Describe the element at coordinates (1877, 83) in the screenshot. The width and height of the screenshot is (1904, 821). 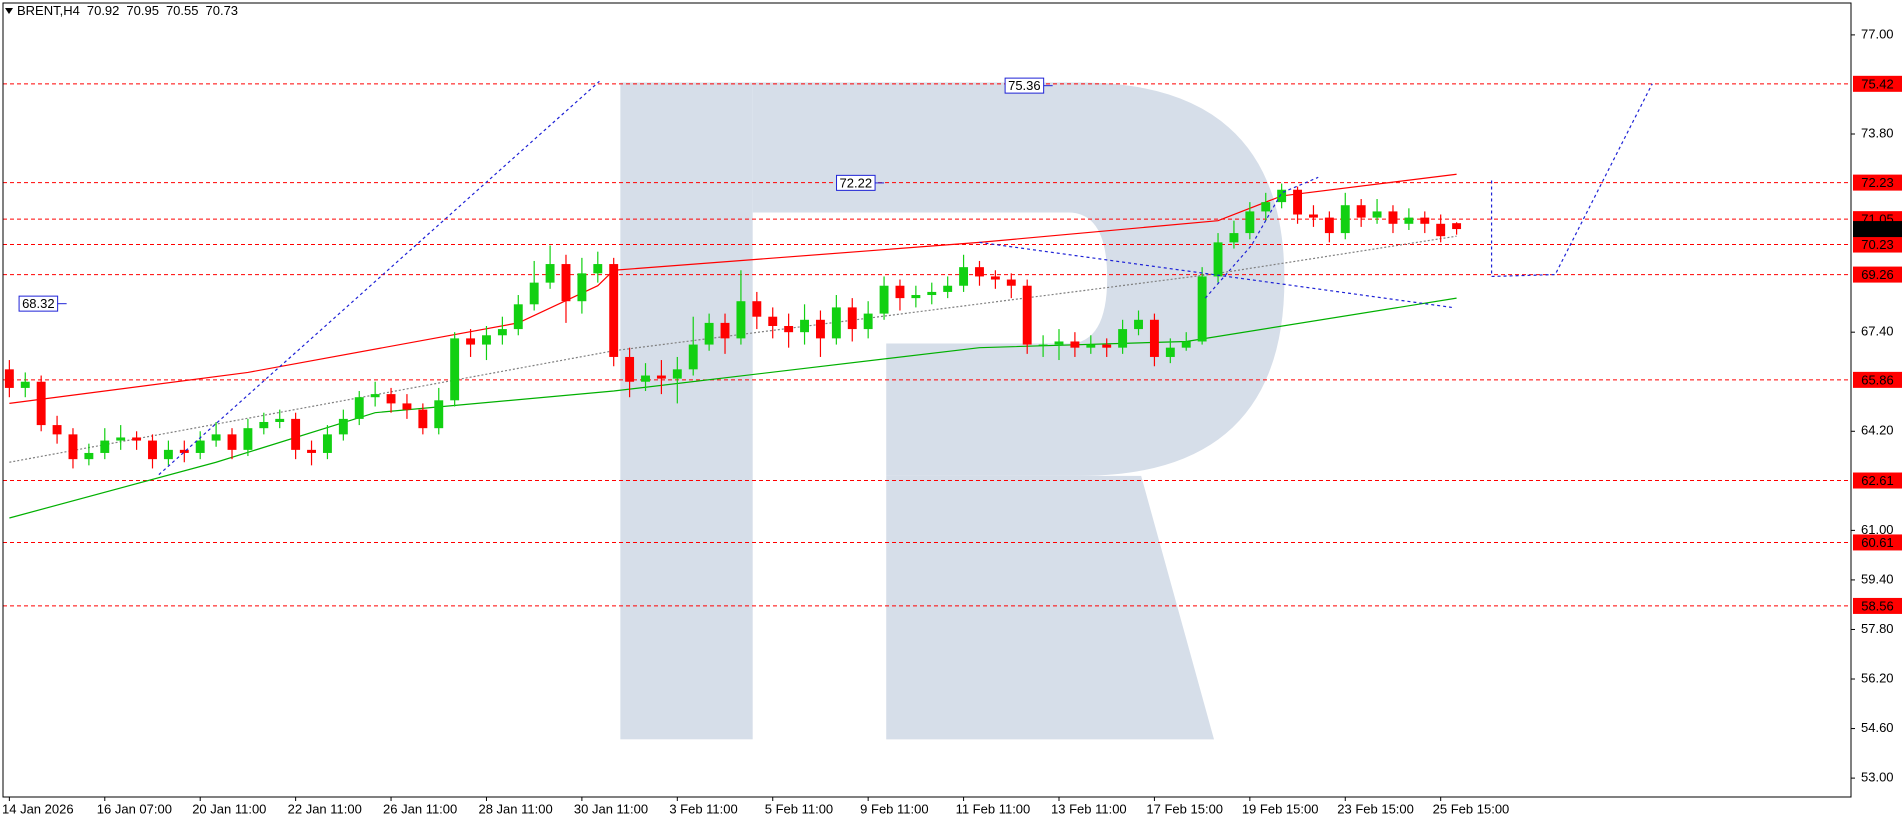
I see `level-label: 75.42` at that location.